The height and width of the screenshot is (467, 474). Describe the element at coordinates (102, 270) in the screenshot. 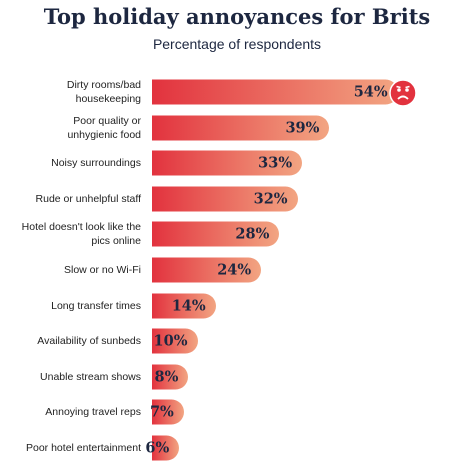

I see `category-label: Slow or no Wi-Fi` at that location.